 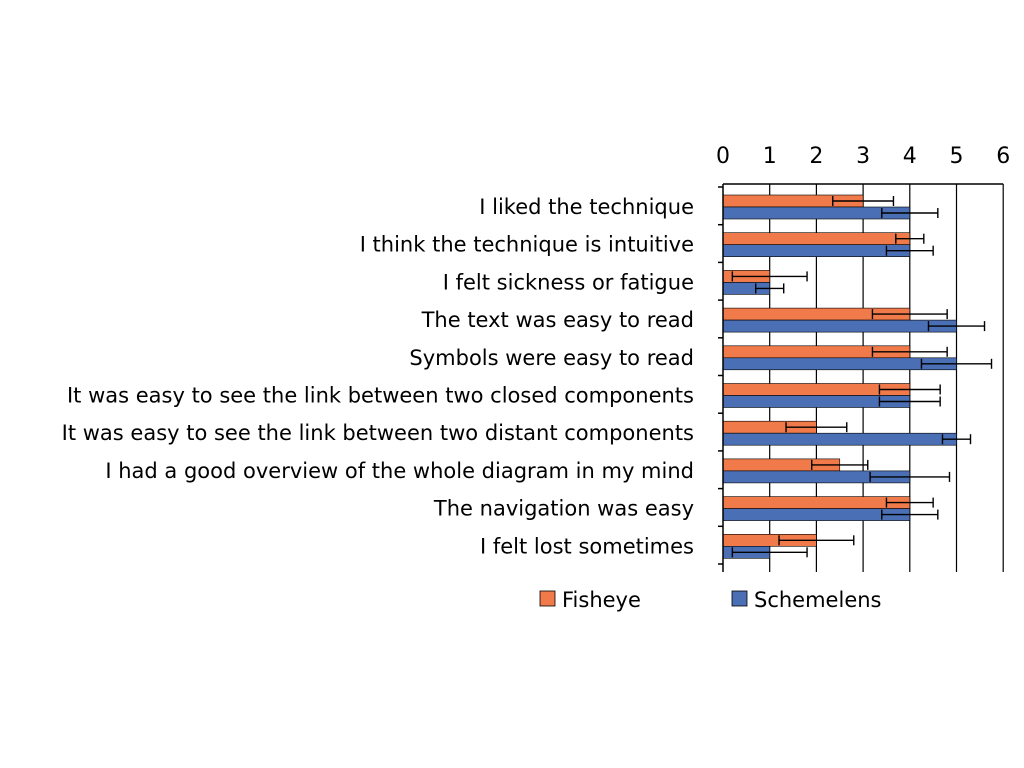 What do you see at coordinates (547, 598) in the screenshot?
I see `legend-swatch-fisheye` at bounding box center [547, 598].